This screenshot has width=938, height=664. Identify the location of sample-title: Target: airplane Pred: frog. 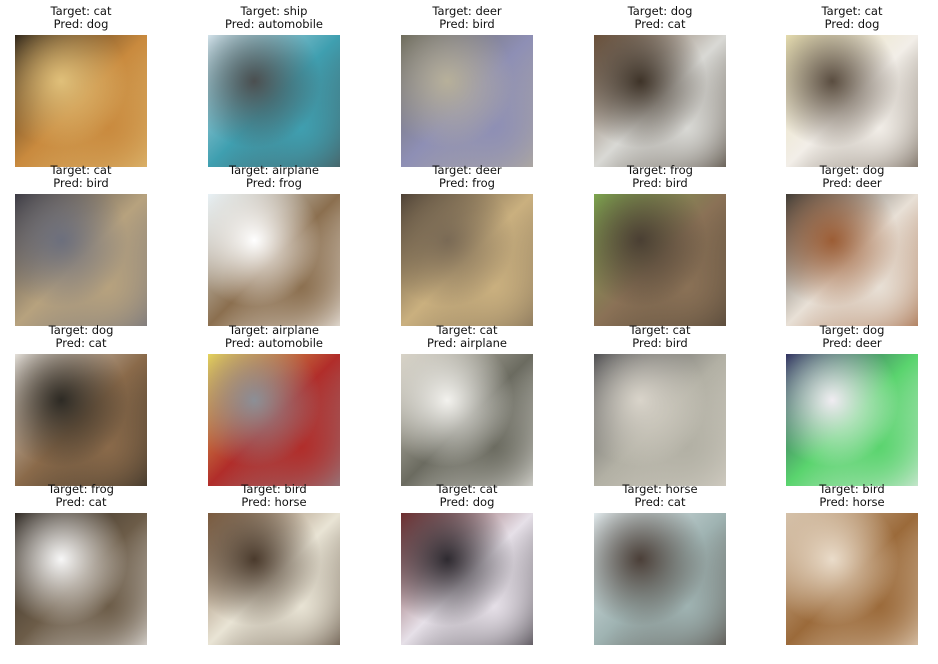
(274, 177).